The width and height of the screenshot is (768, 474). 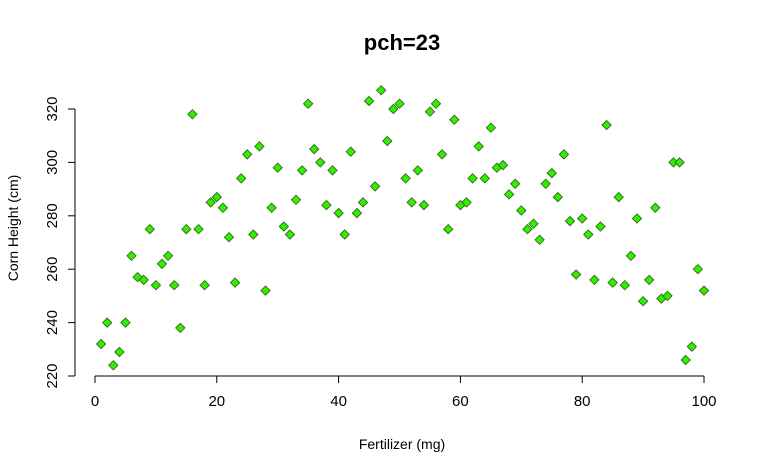 What do you see at coordinates (52, 269) in the screenshot?
I see `y-tick-label: 260` at bounding box center [52, 269].